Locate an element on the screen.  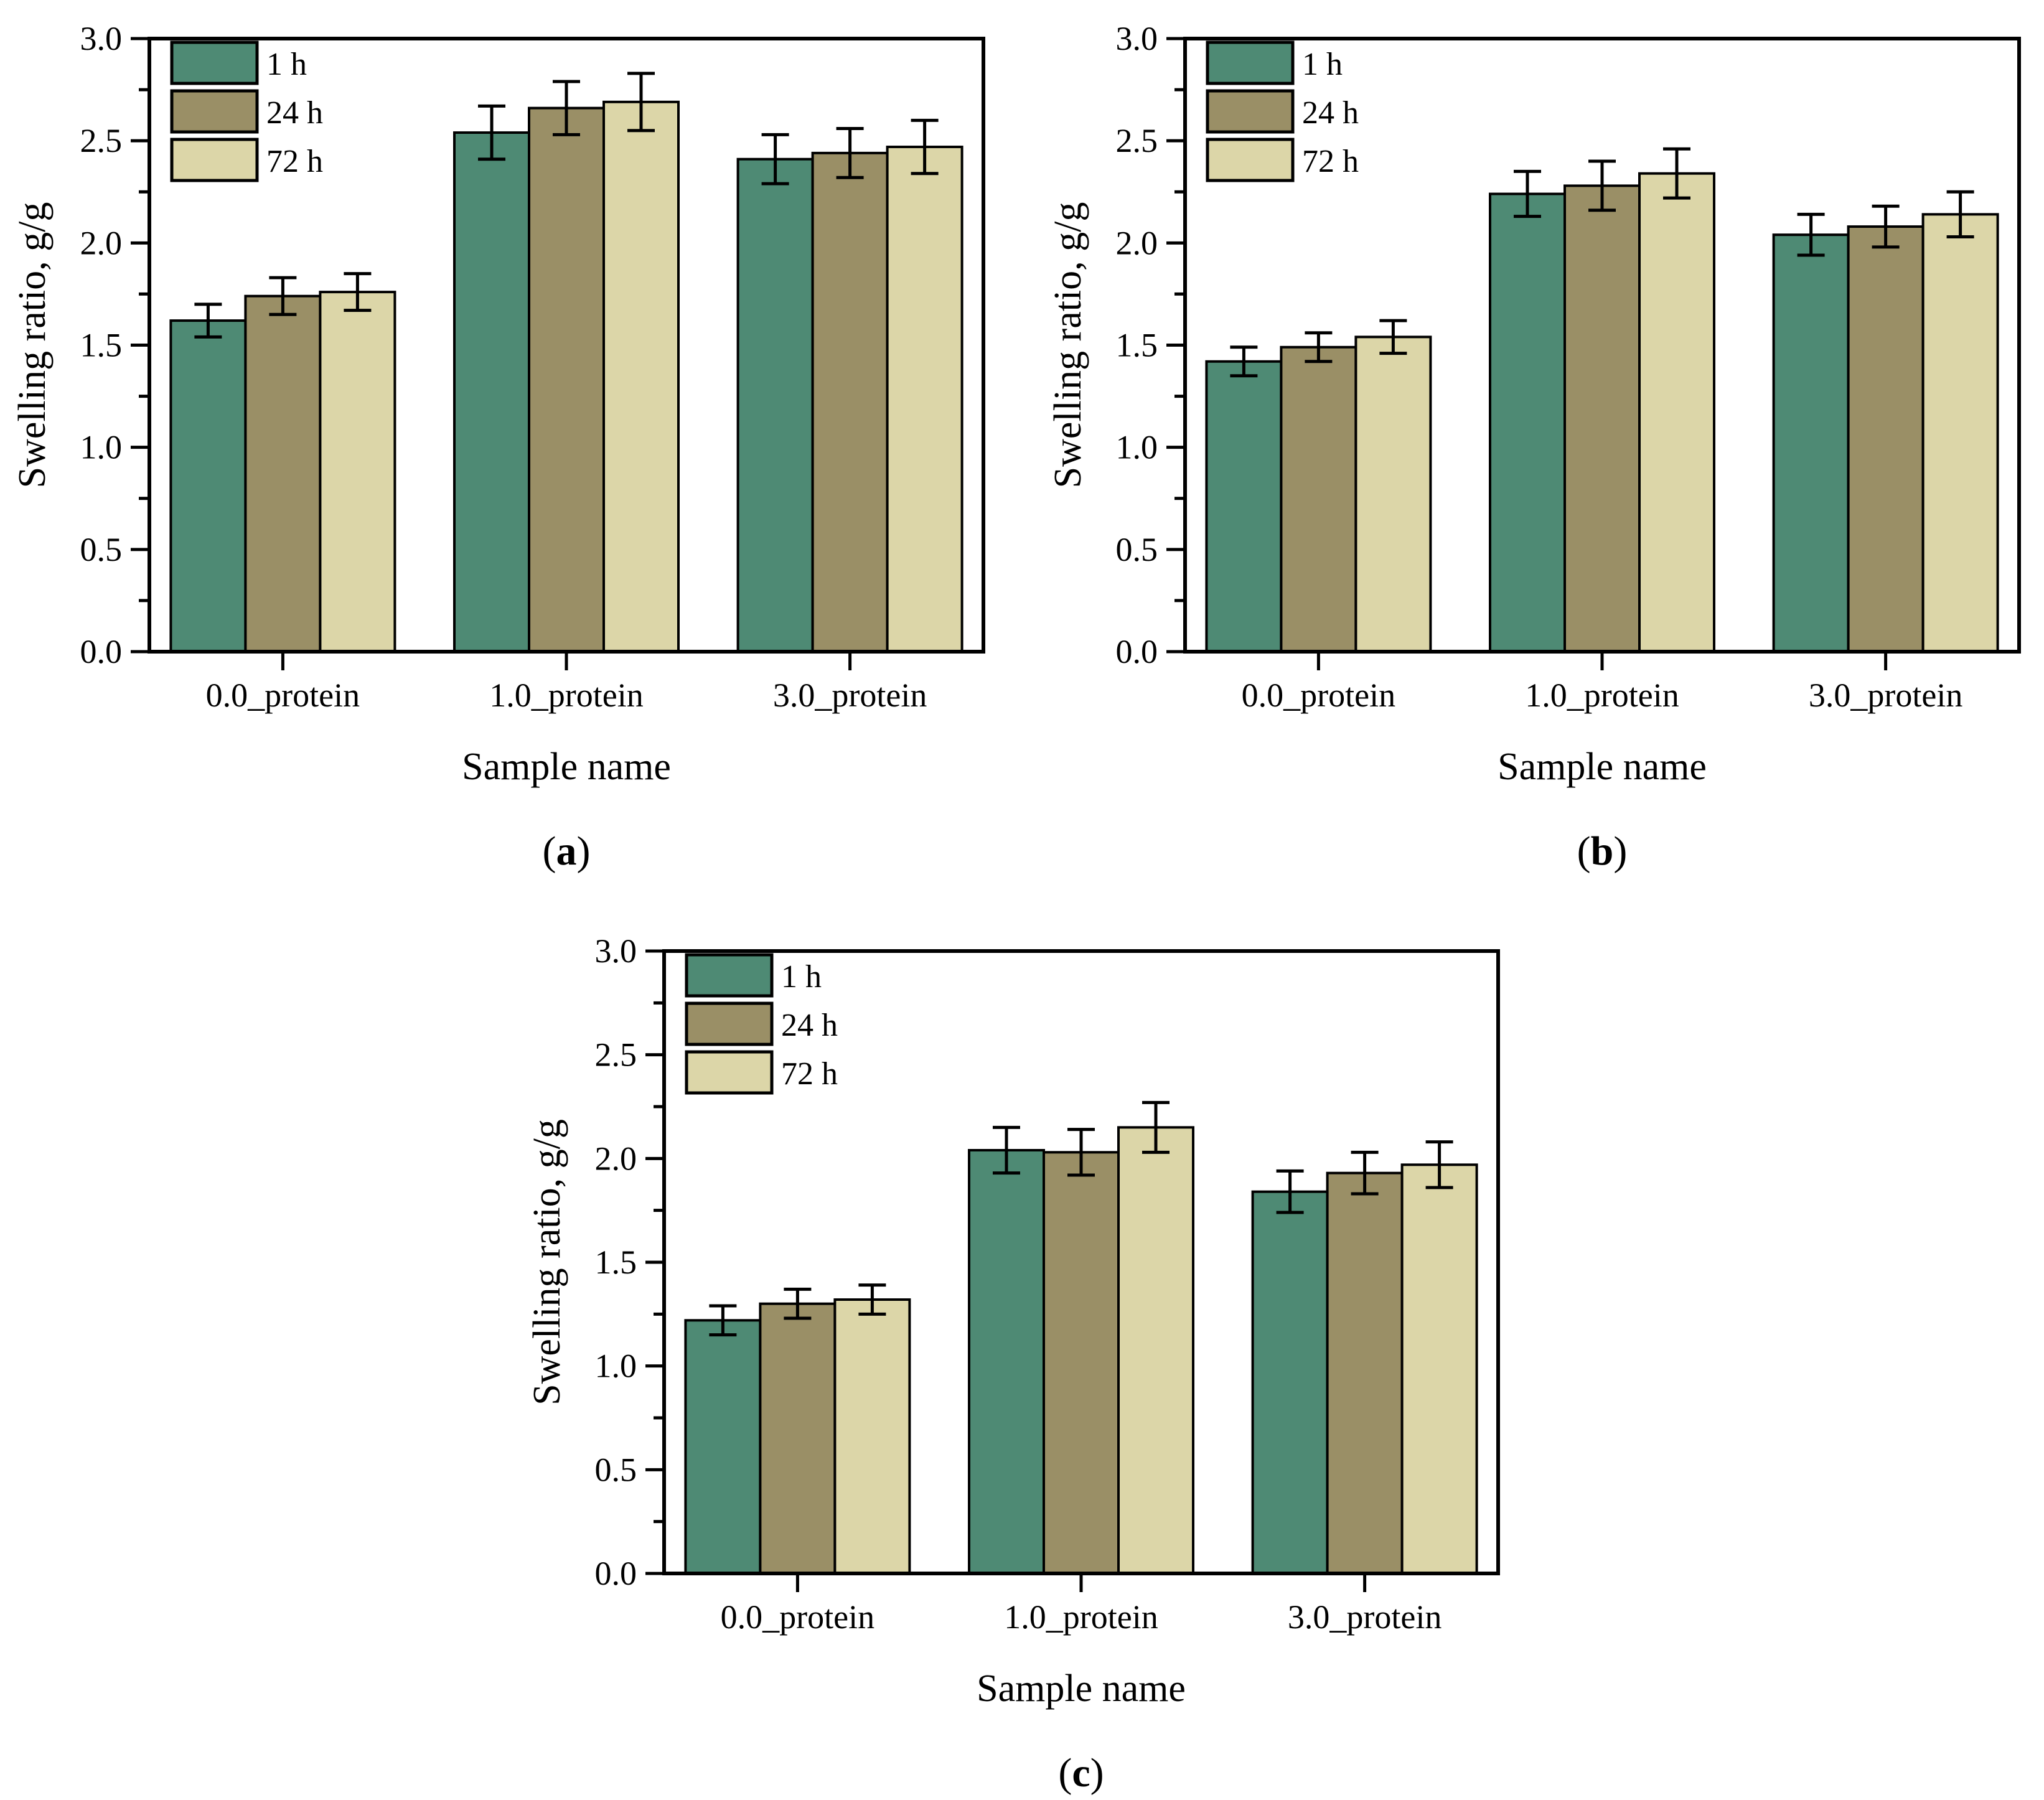
panel-letter: (c) is located at coordinates (1081, 1773).